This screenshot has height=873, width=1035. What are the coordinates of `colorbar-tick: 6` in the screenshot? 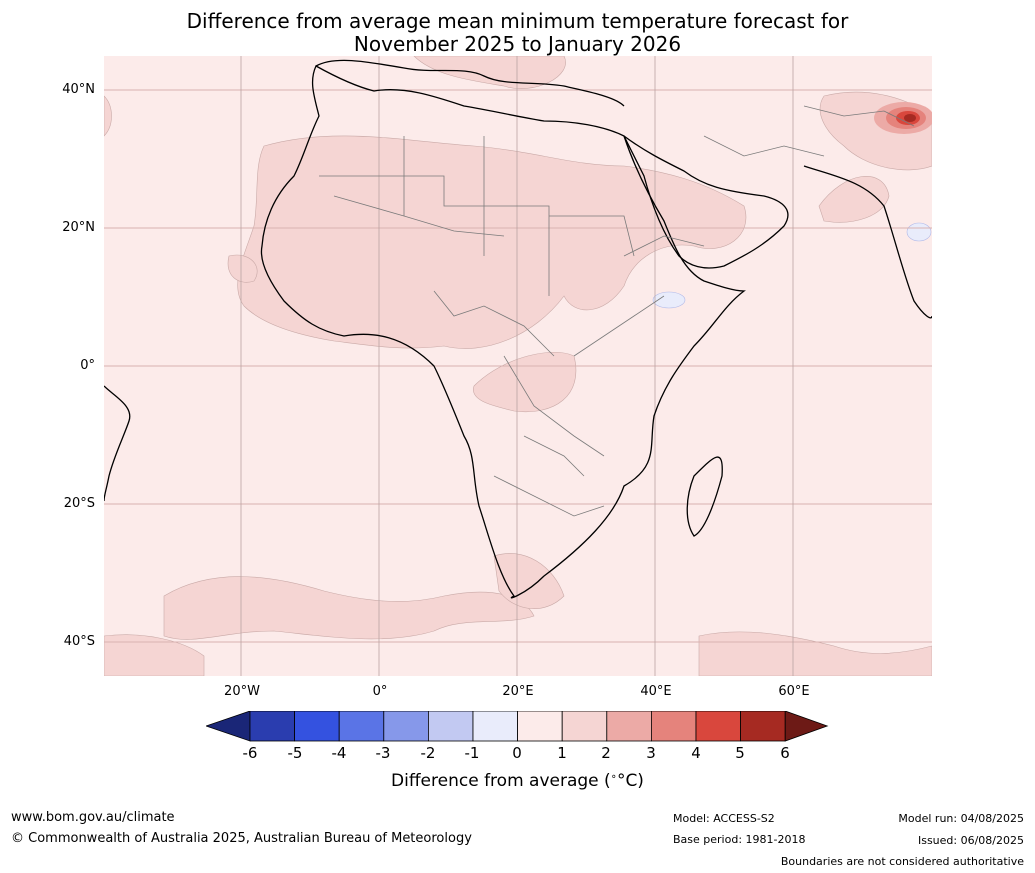 It's located at (785, 753).